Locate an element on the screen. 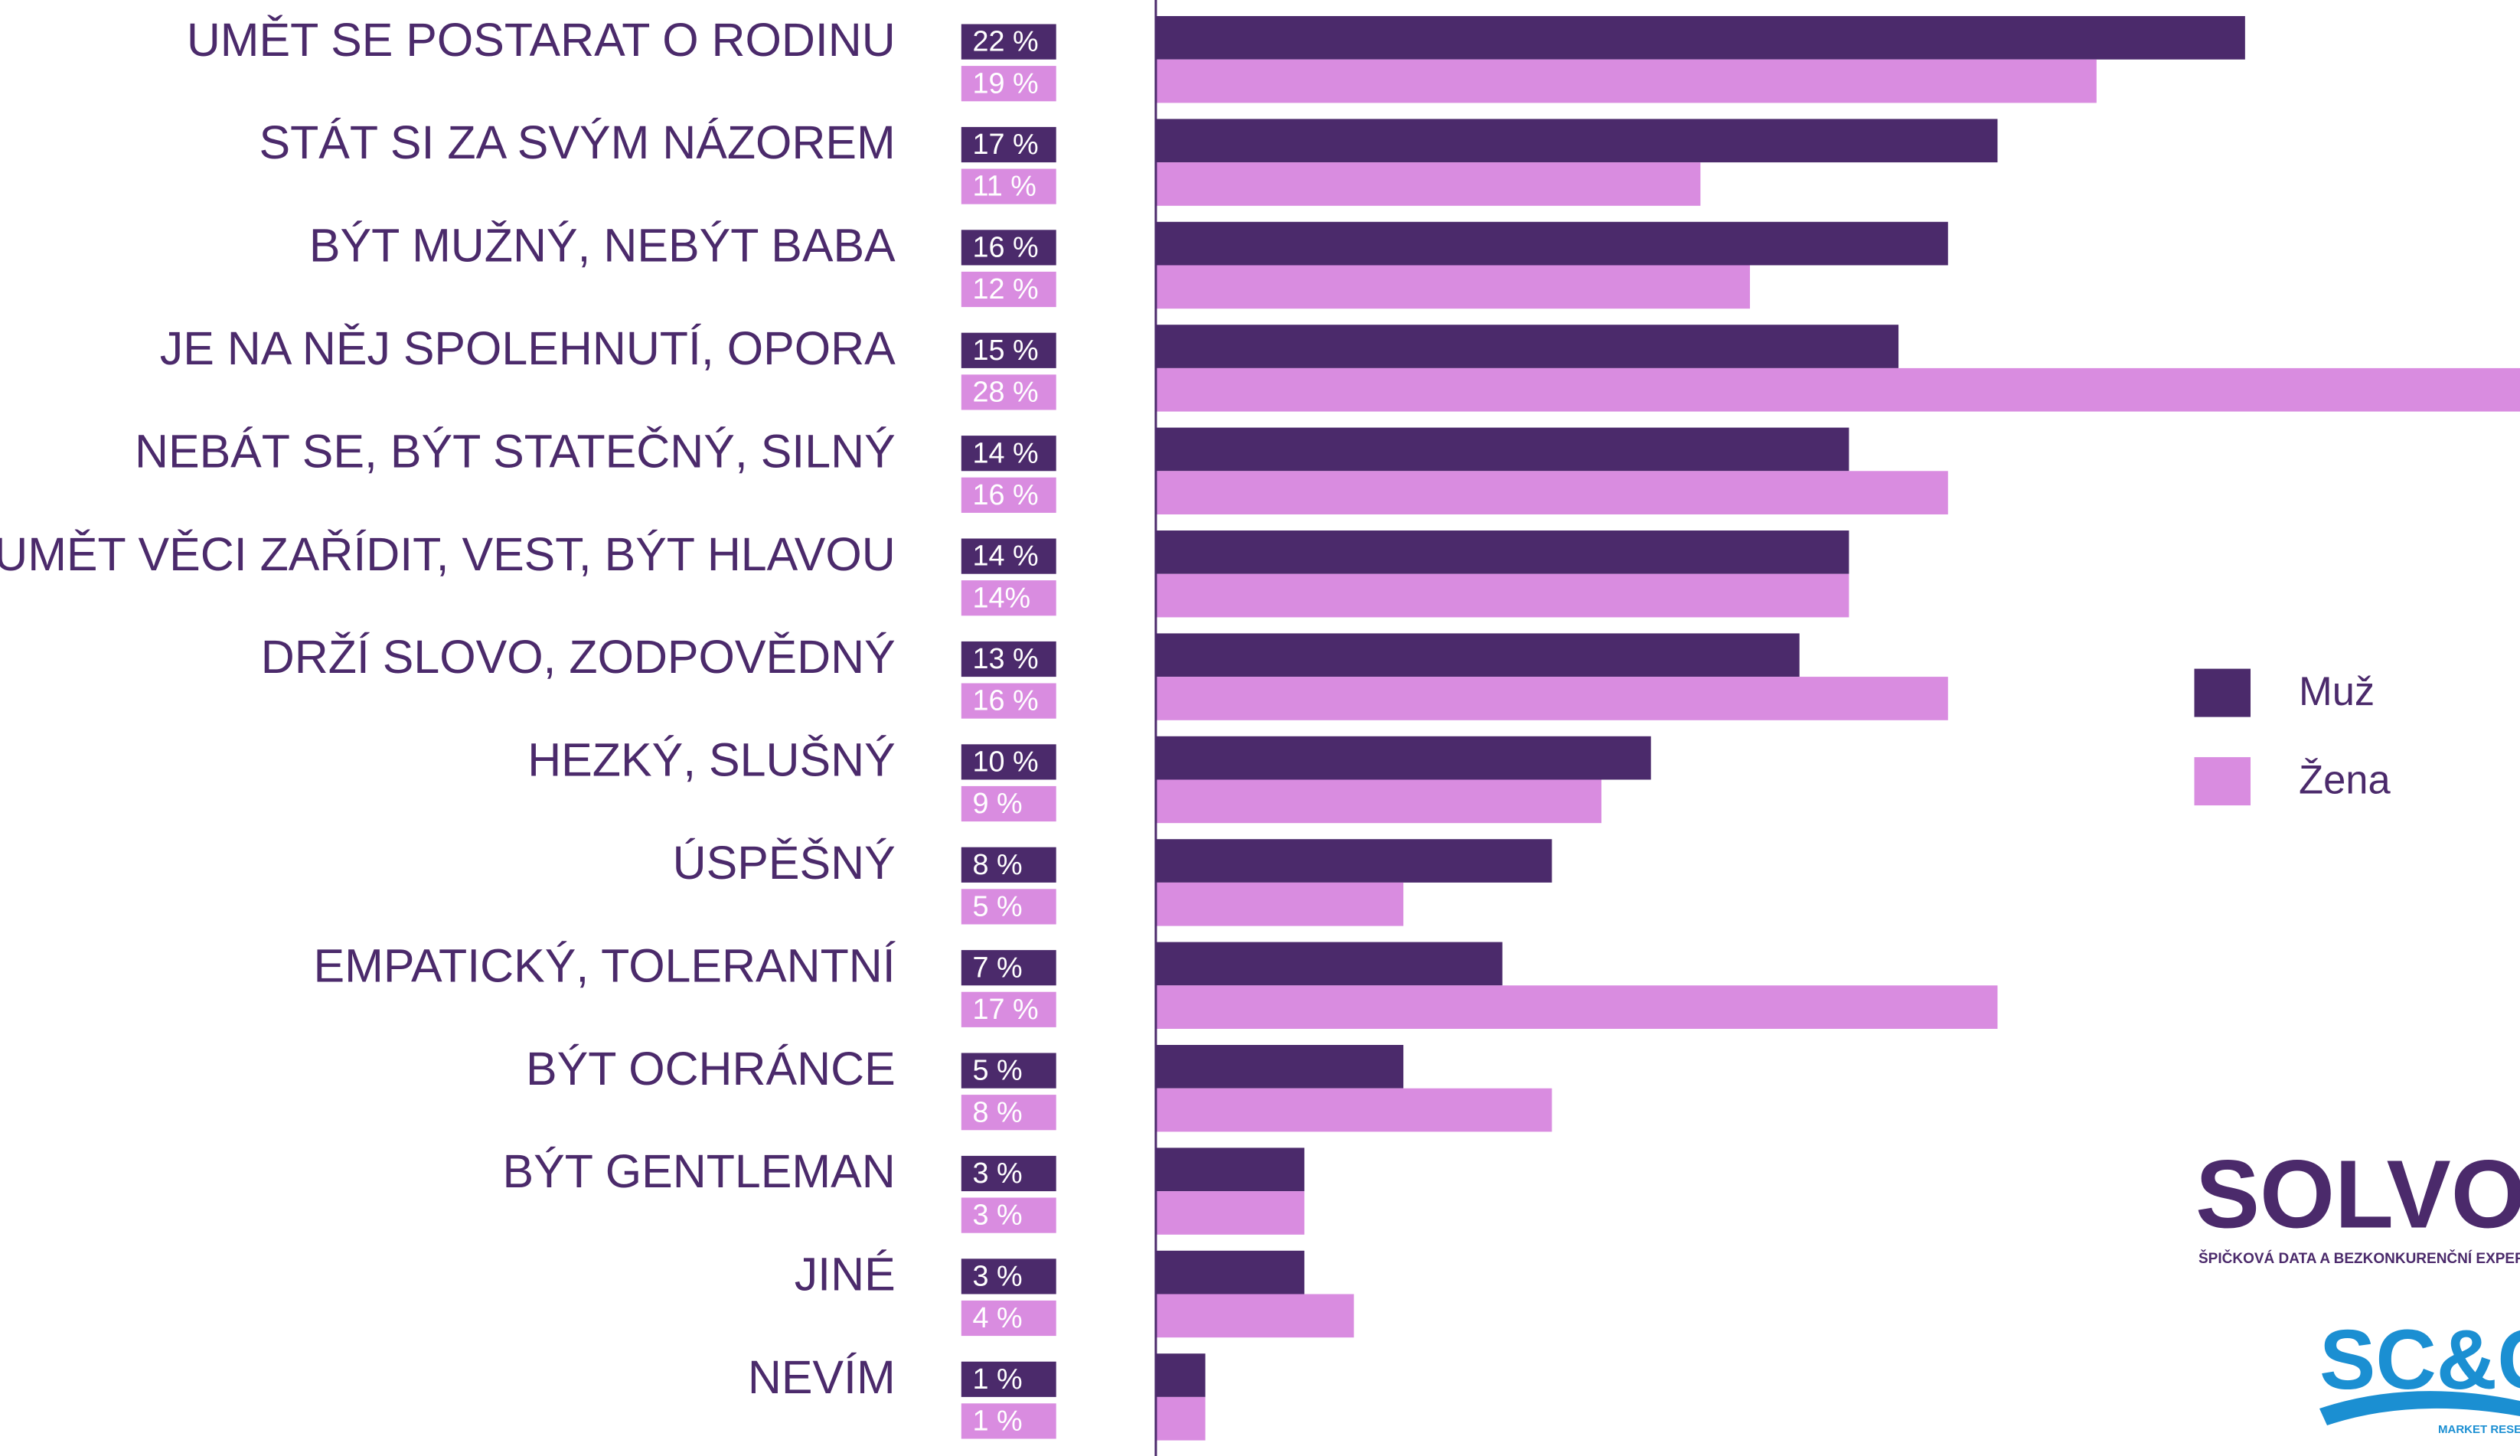 This screenshot has width=2520, height=1456. category-label: NEVÍM is located at coordinates (822, 1377).